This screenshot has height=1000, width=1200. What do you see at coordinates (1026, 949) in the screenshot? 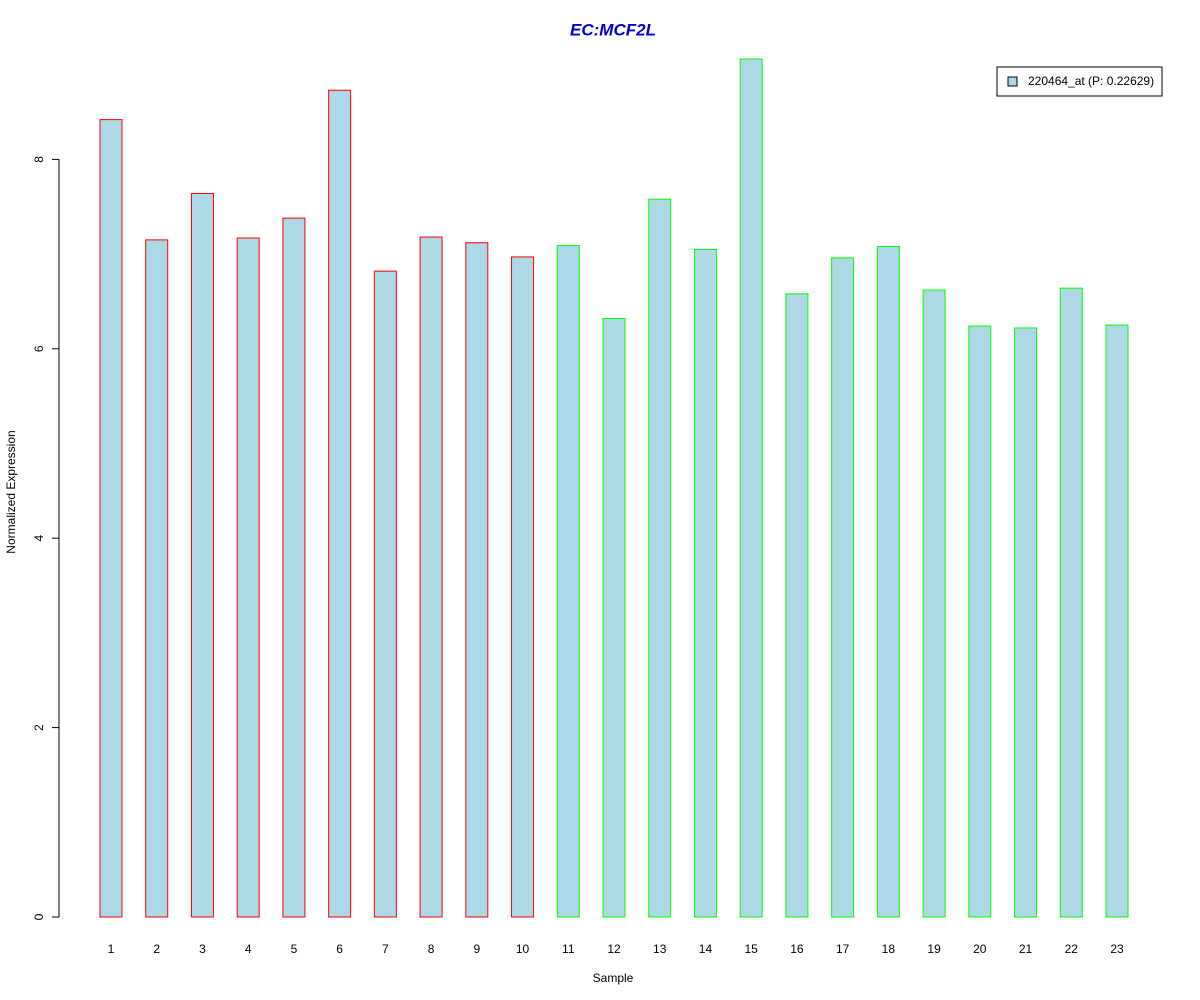
I see `x-tick-label: 21` at bounding box center [1026, 949].